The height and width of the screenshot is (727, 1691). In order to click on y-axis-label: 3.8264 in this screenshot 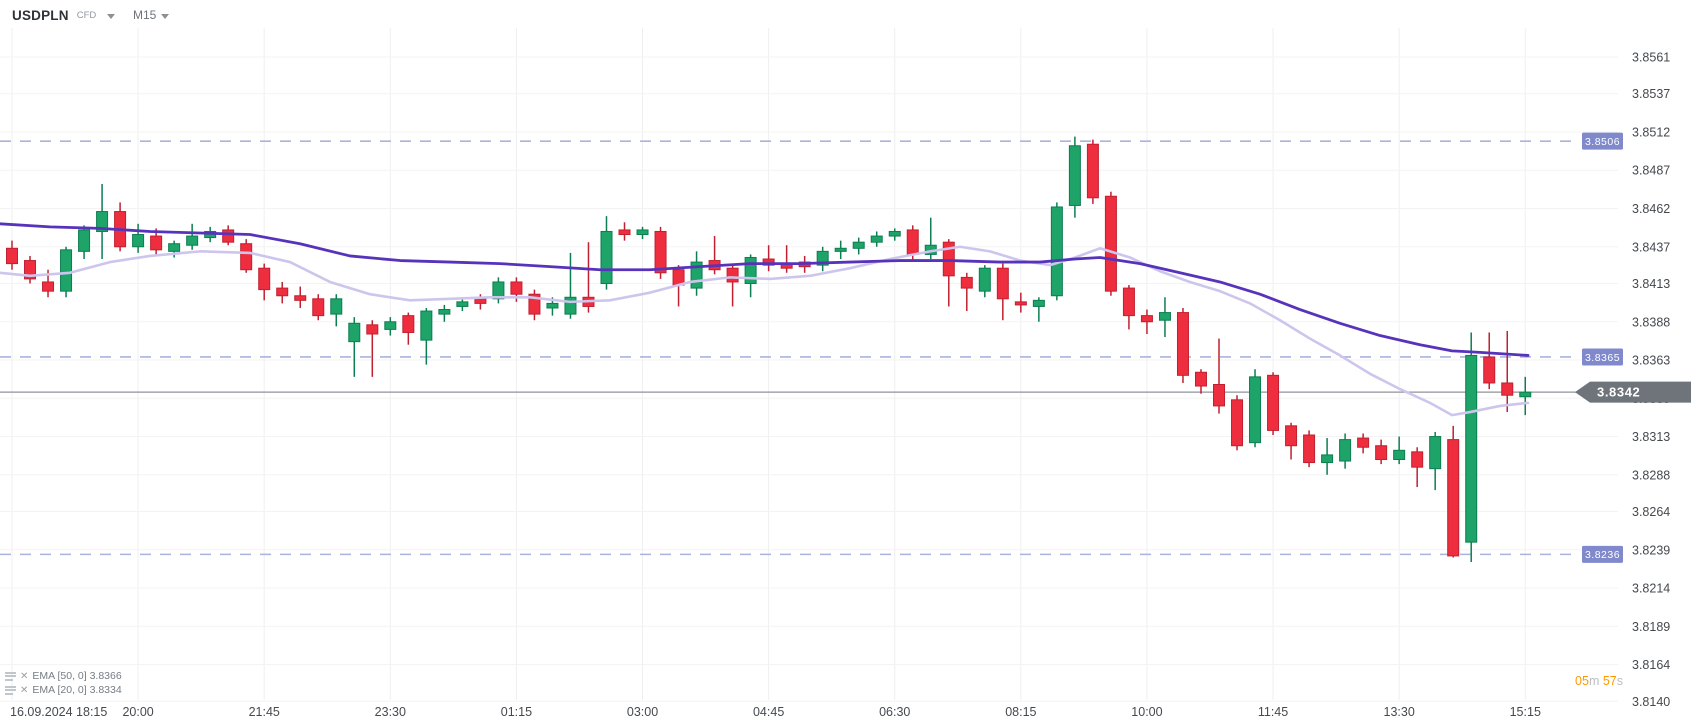, I will do `click(1651, 512)`.